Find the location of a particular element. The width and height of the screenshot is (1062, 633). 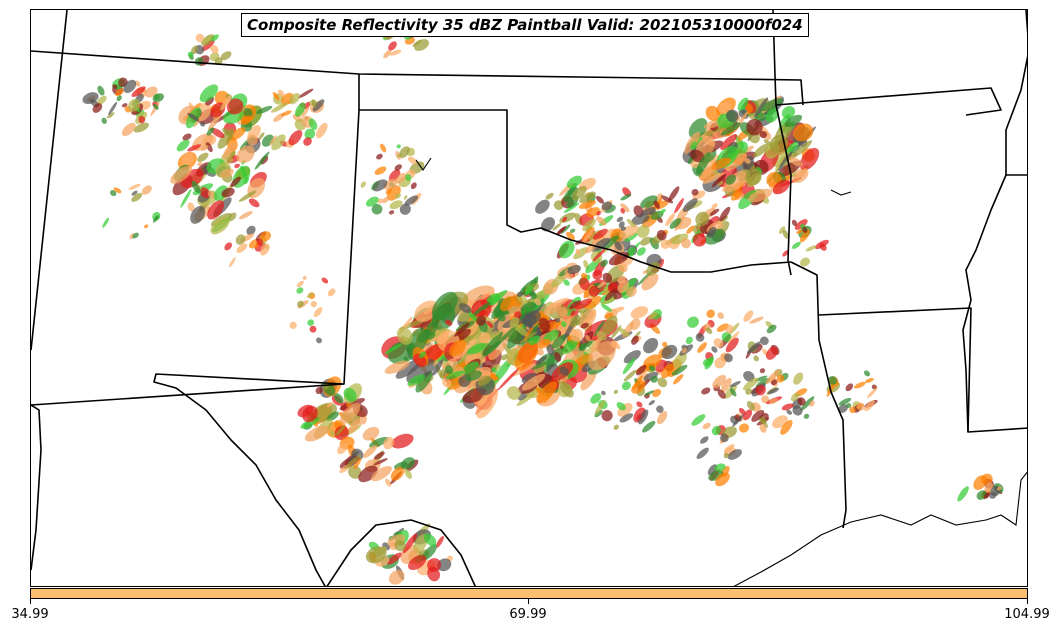

border-new-mexico-texas is located at coordinates (256, 347).